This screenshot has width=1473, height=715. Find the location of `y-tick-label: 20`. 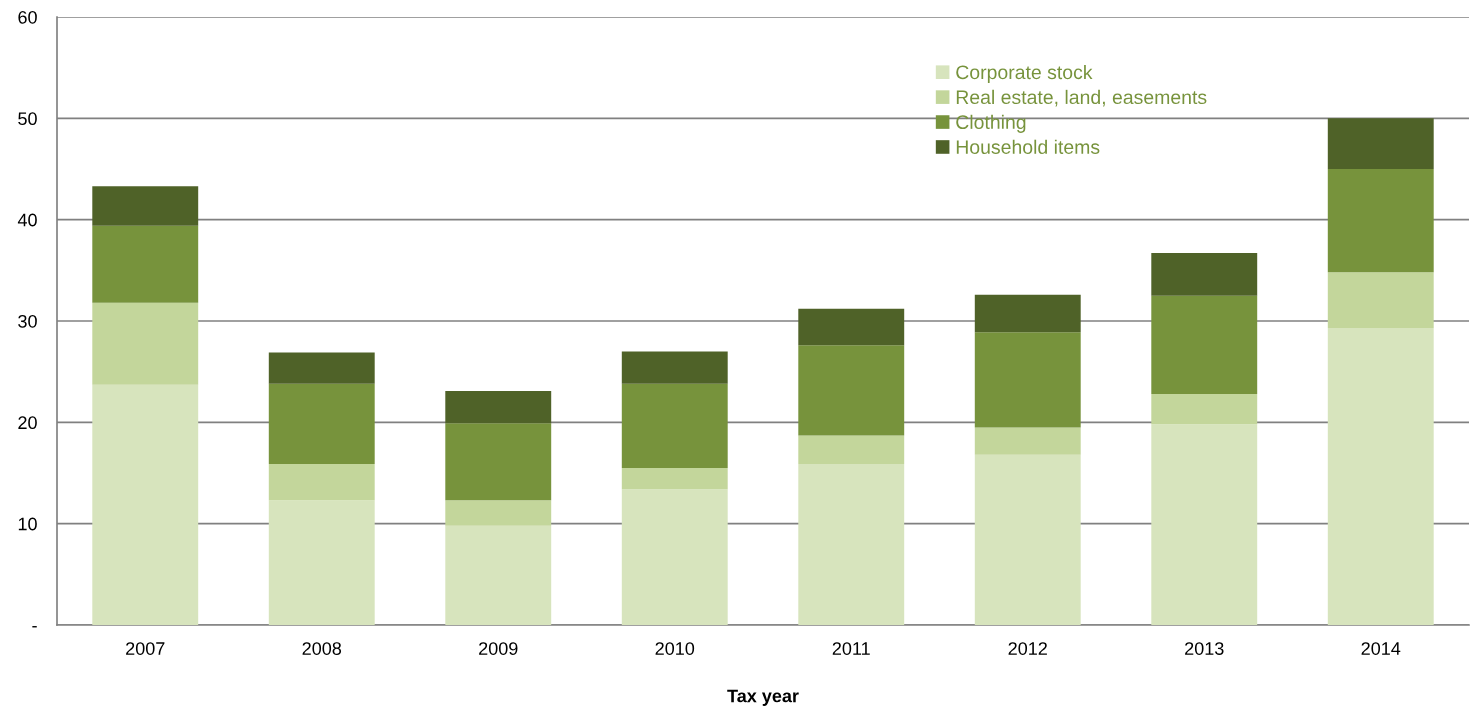

y-tick-label: 20 is located at coordinates (27, 423).